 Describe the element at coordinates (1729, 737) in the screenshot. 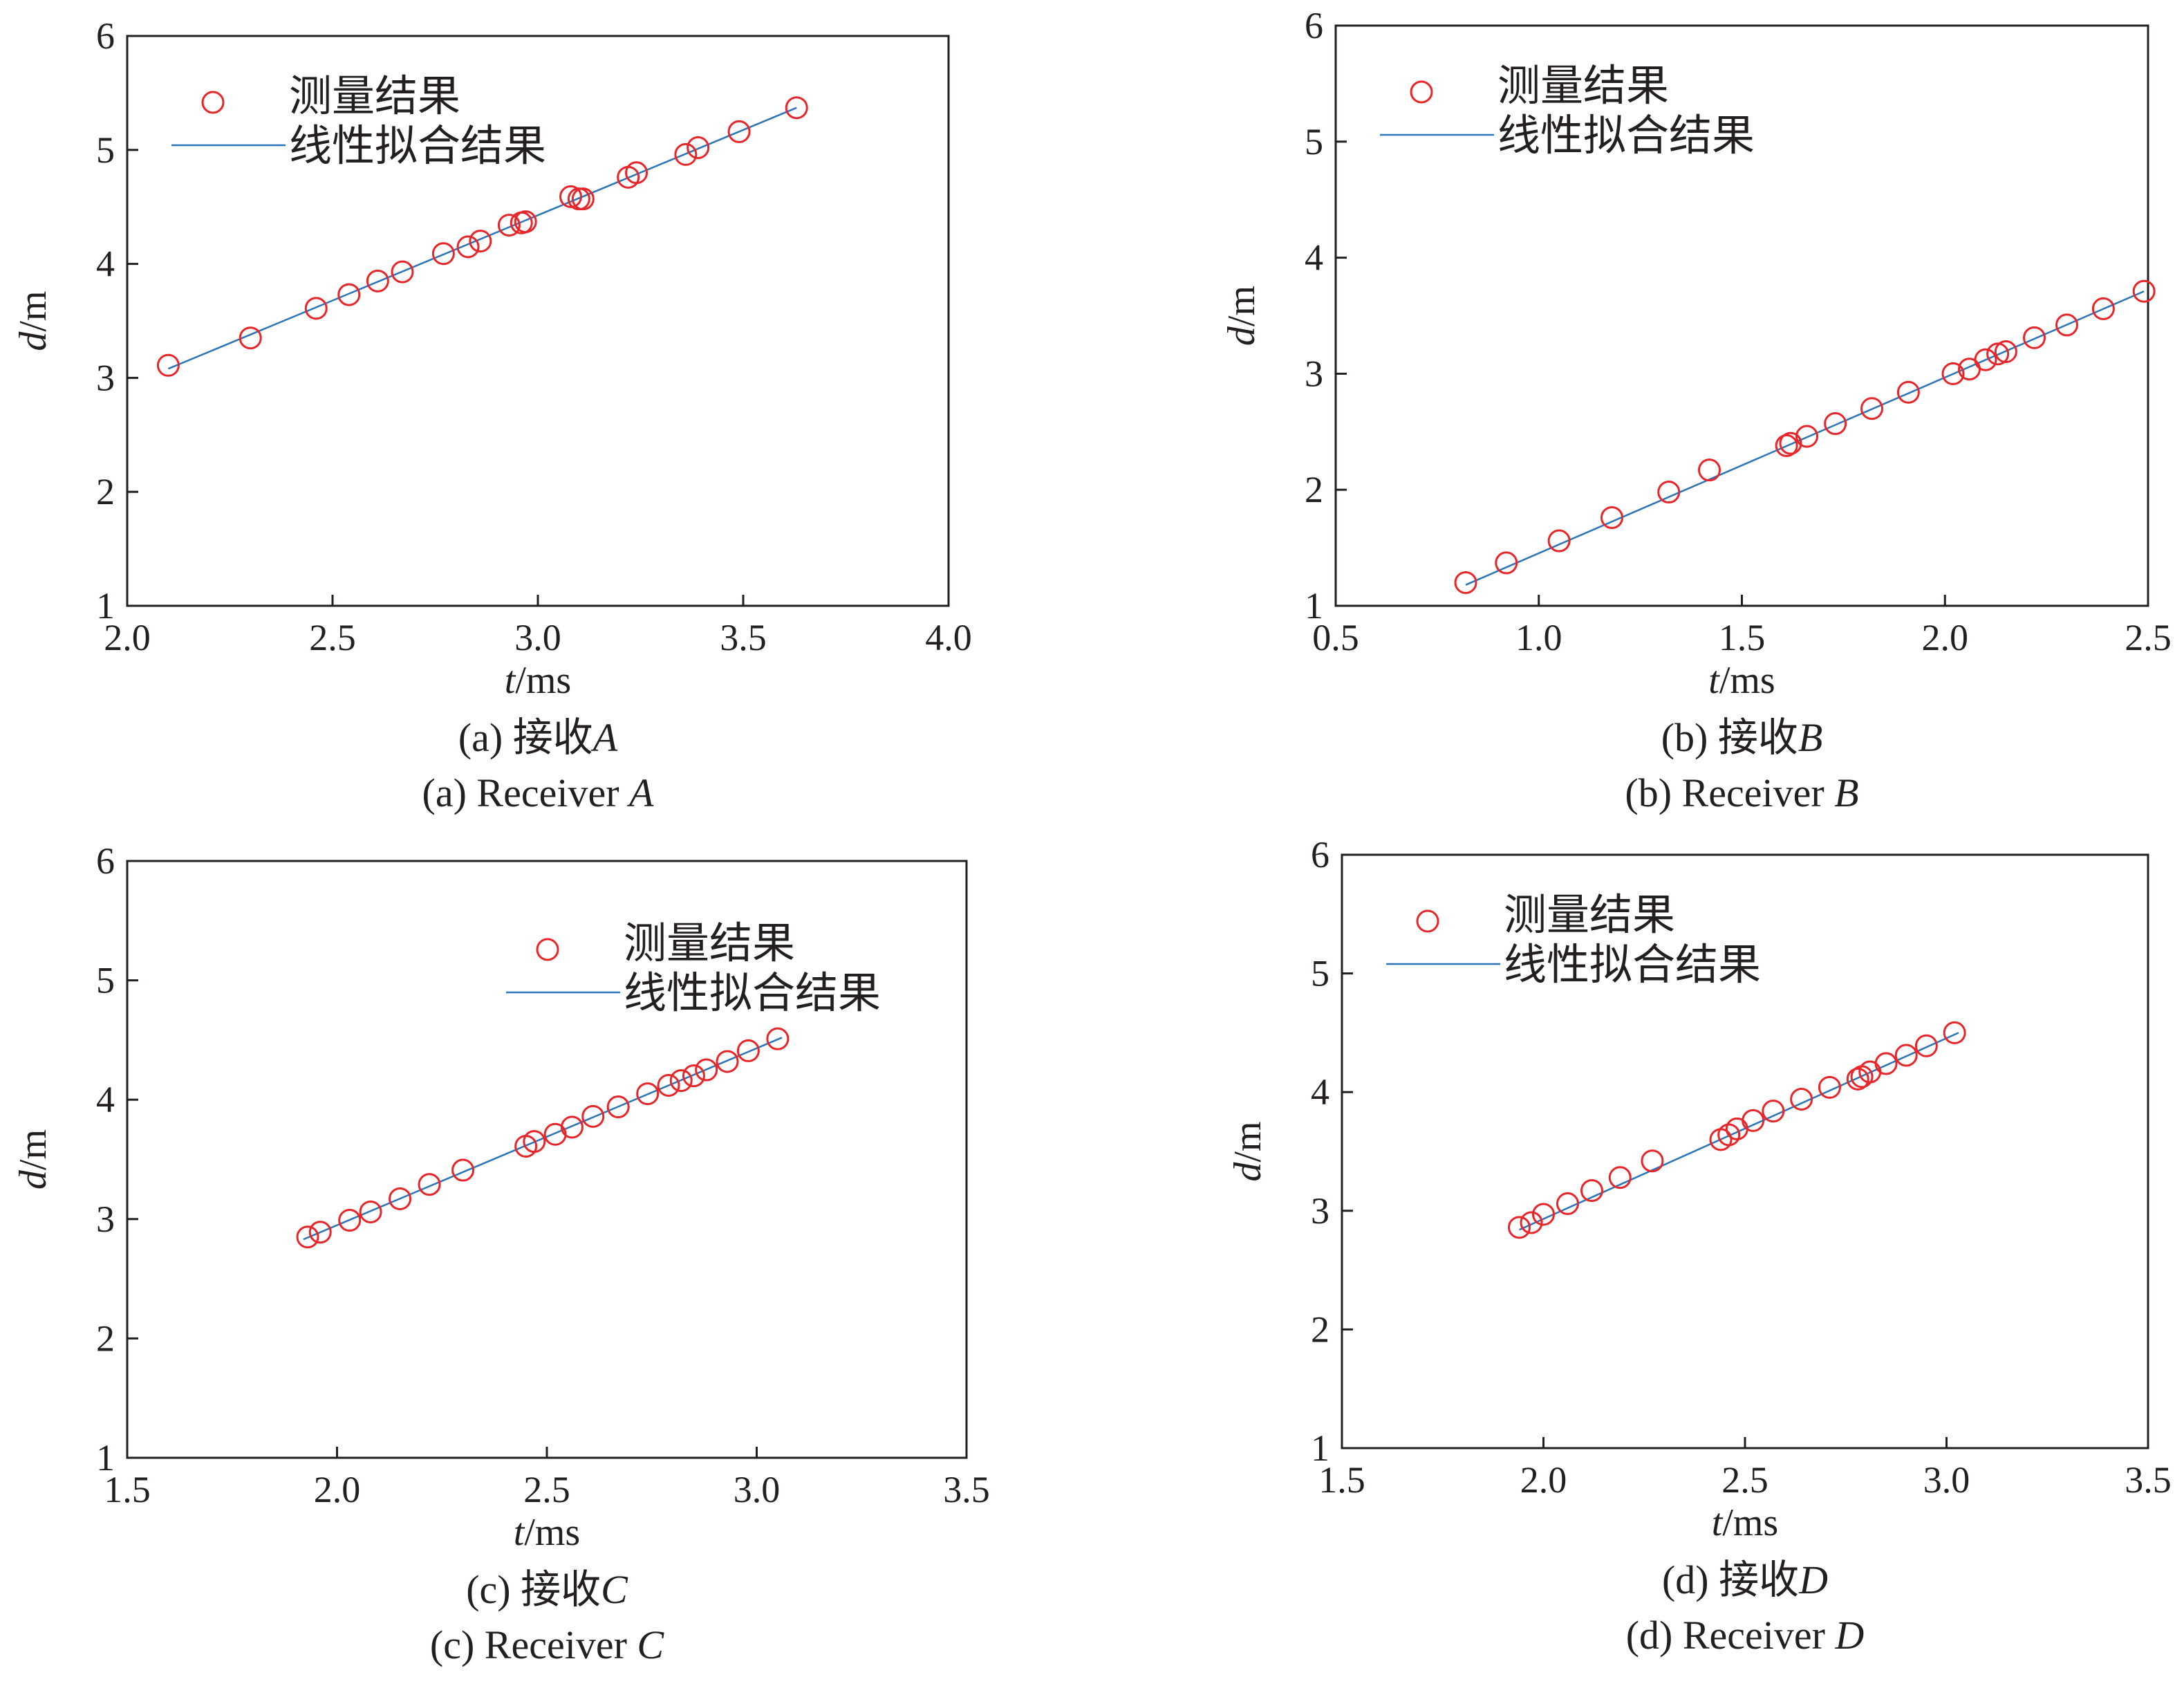

I see `caption-zh-prefix: (b) 接收` at that location.